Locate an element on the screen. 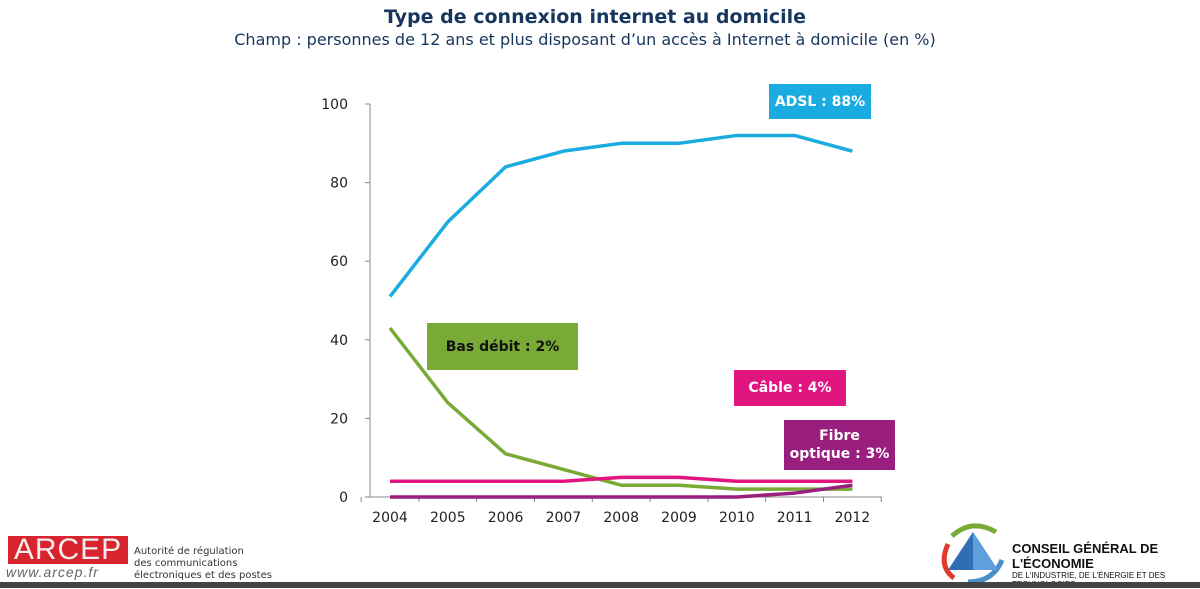 The height and width of the screenshot is (589, 1200). series-line-adsl is located at coordinates (620, 215).